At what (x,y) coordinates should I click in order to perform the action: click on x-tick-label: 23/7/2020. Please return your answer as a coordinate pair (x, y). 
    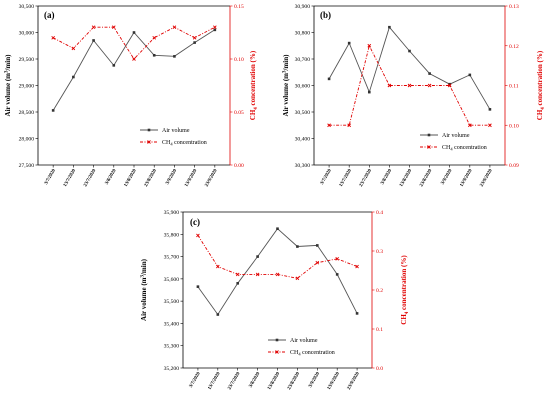
    Looking at the image, I should click on (234, 381).